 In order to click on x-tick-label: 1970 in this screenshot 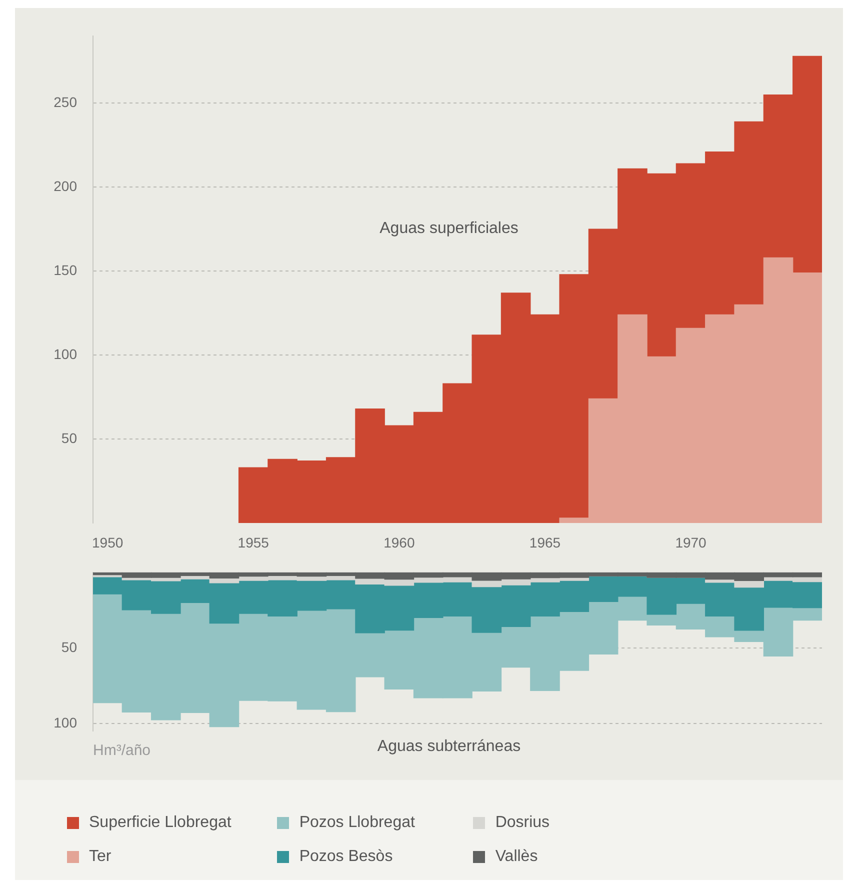, I will do `click(691, 542)`.